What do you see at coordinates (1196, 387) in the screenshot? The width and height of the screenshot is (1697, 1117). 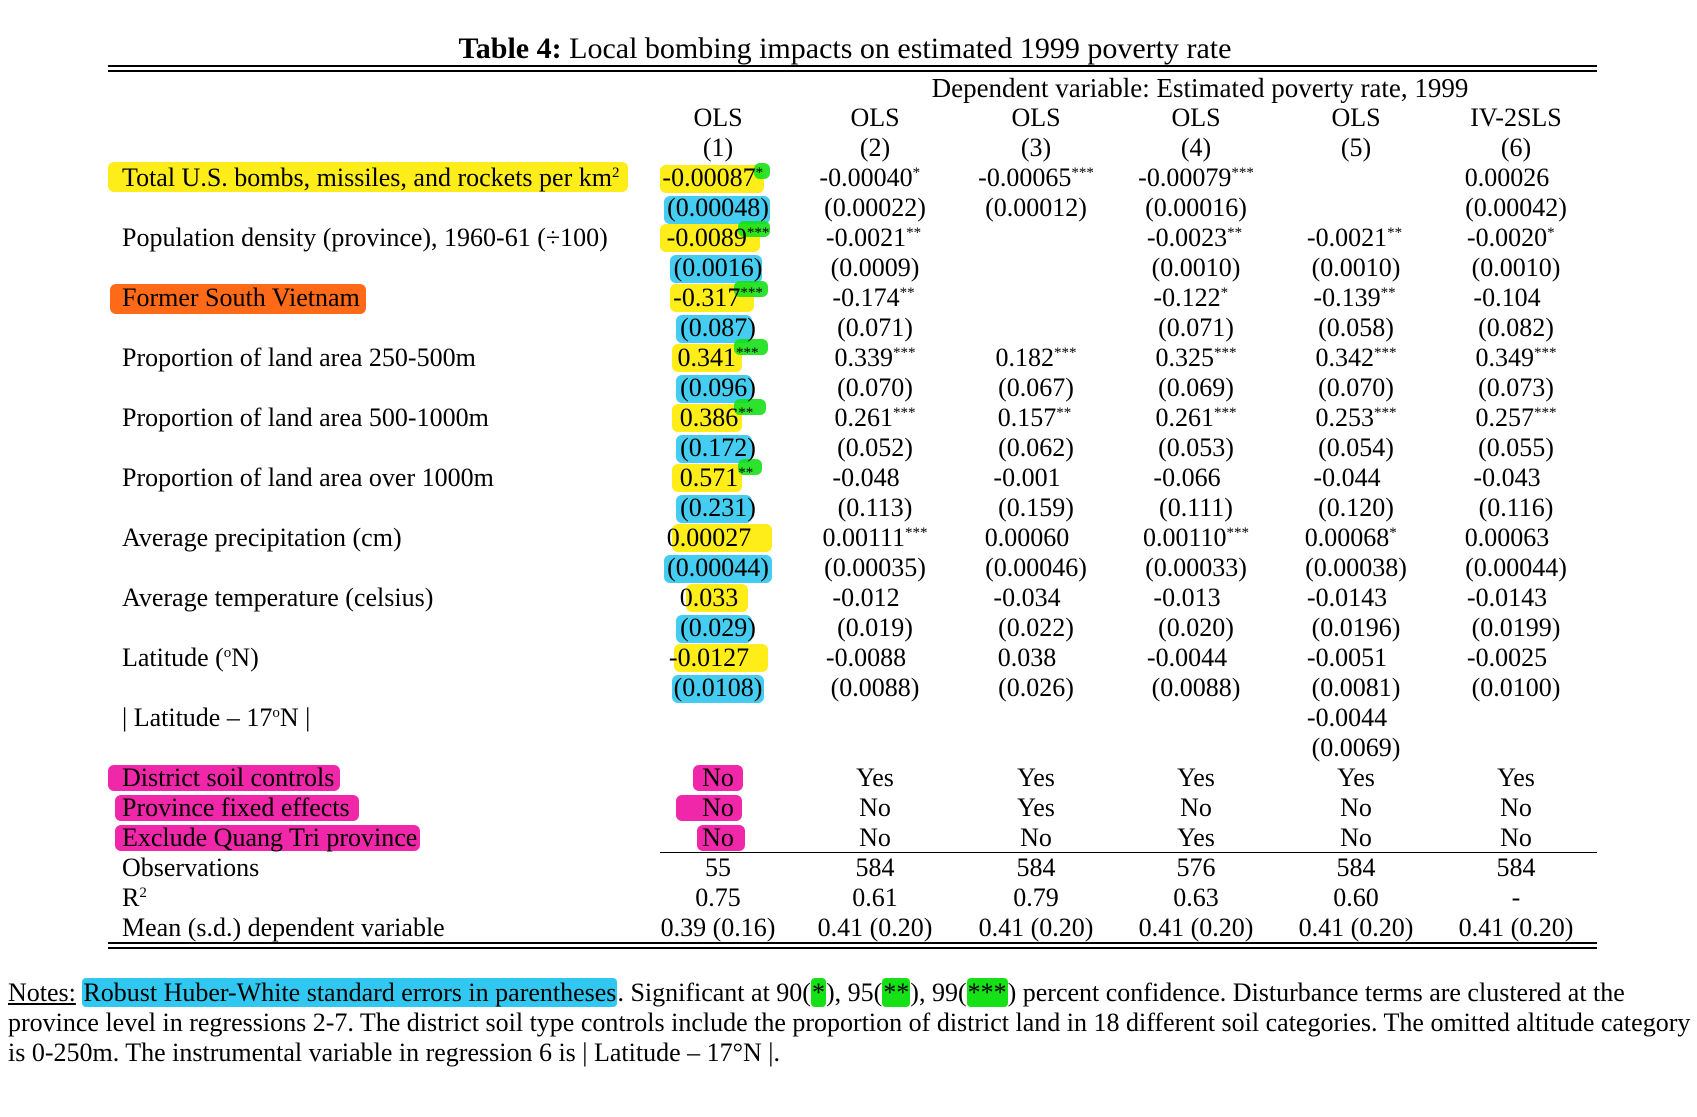 I see `standard-error-cell: (0.069)` at bounding box center [1196, 387].